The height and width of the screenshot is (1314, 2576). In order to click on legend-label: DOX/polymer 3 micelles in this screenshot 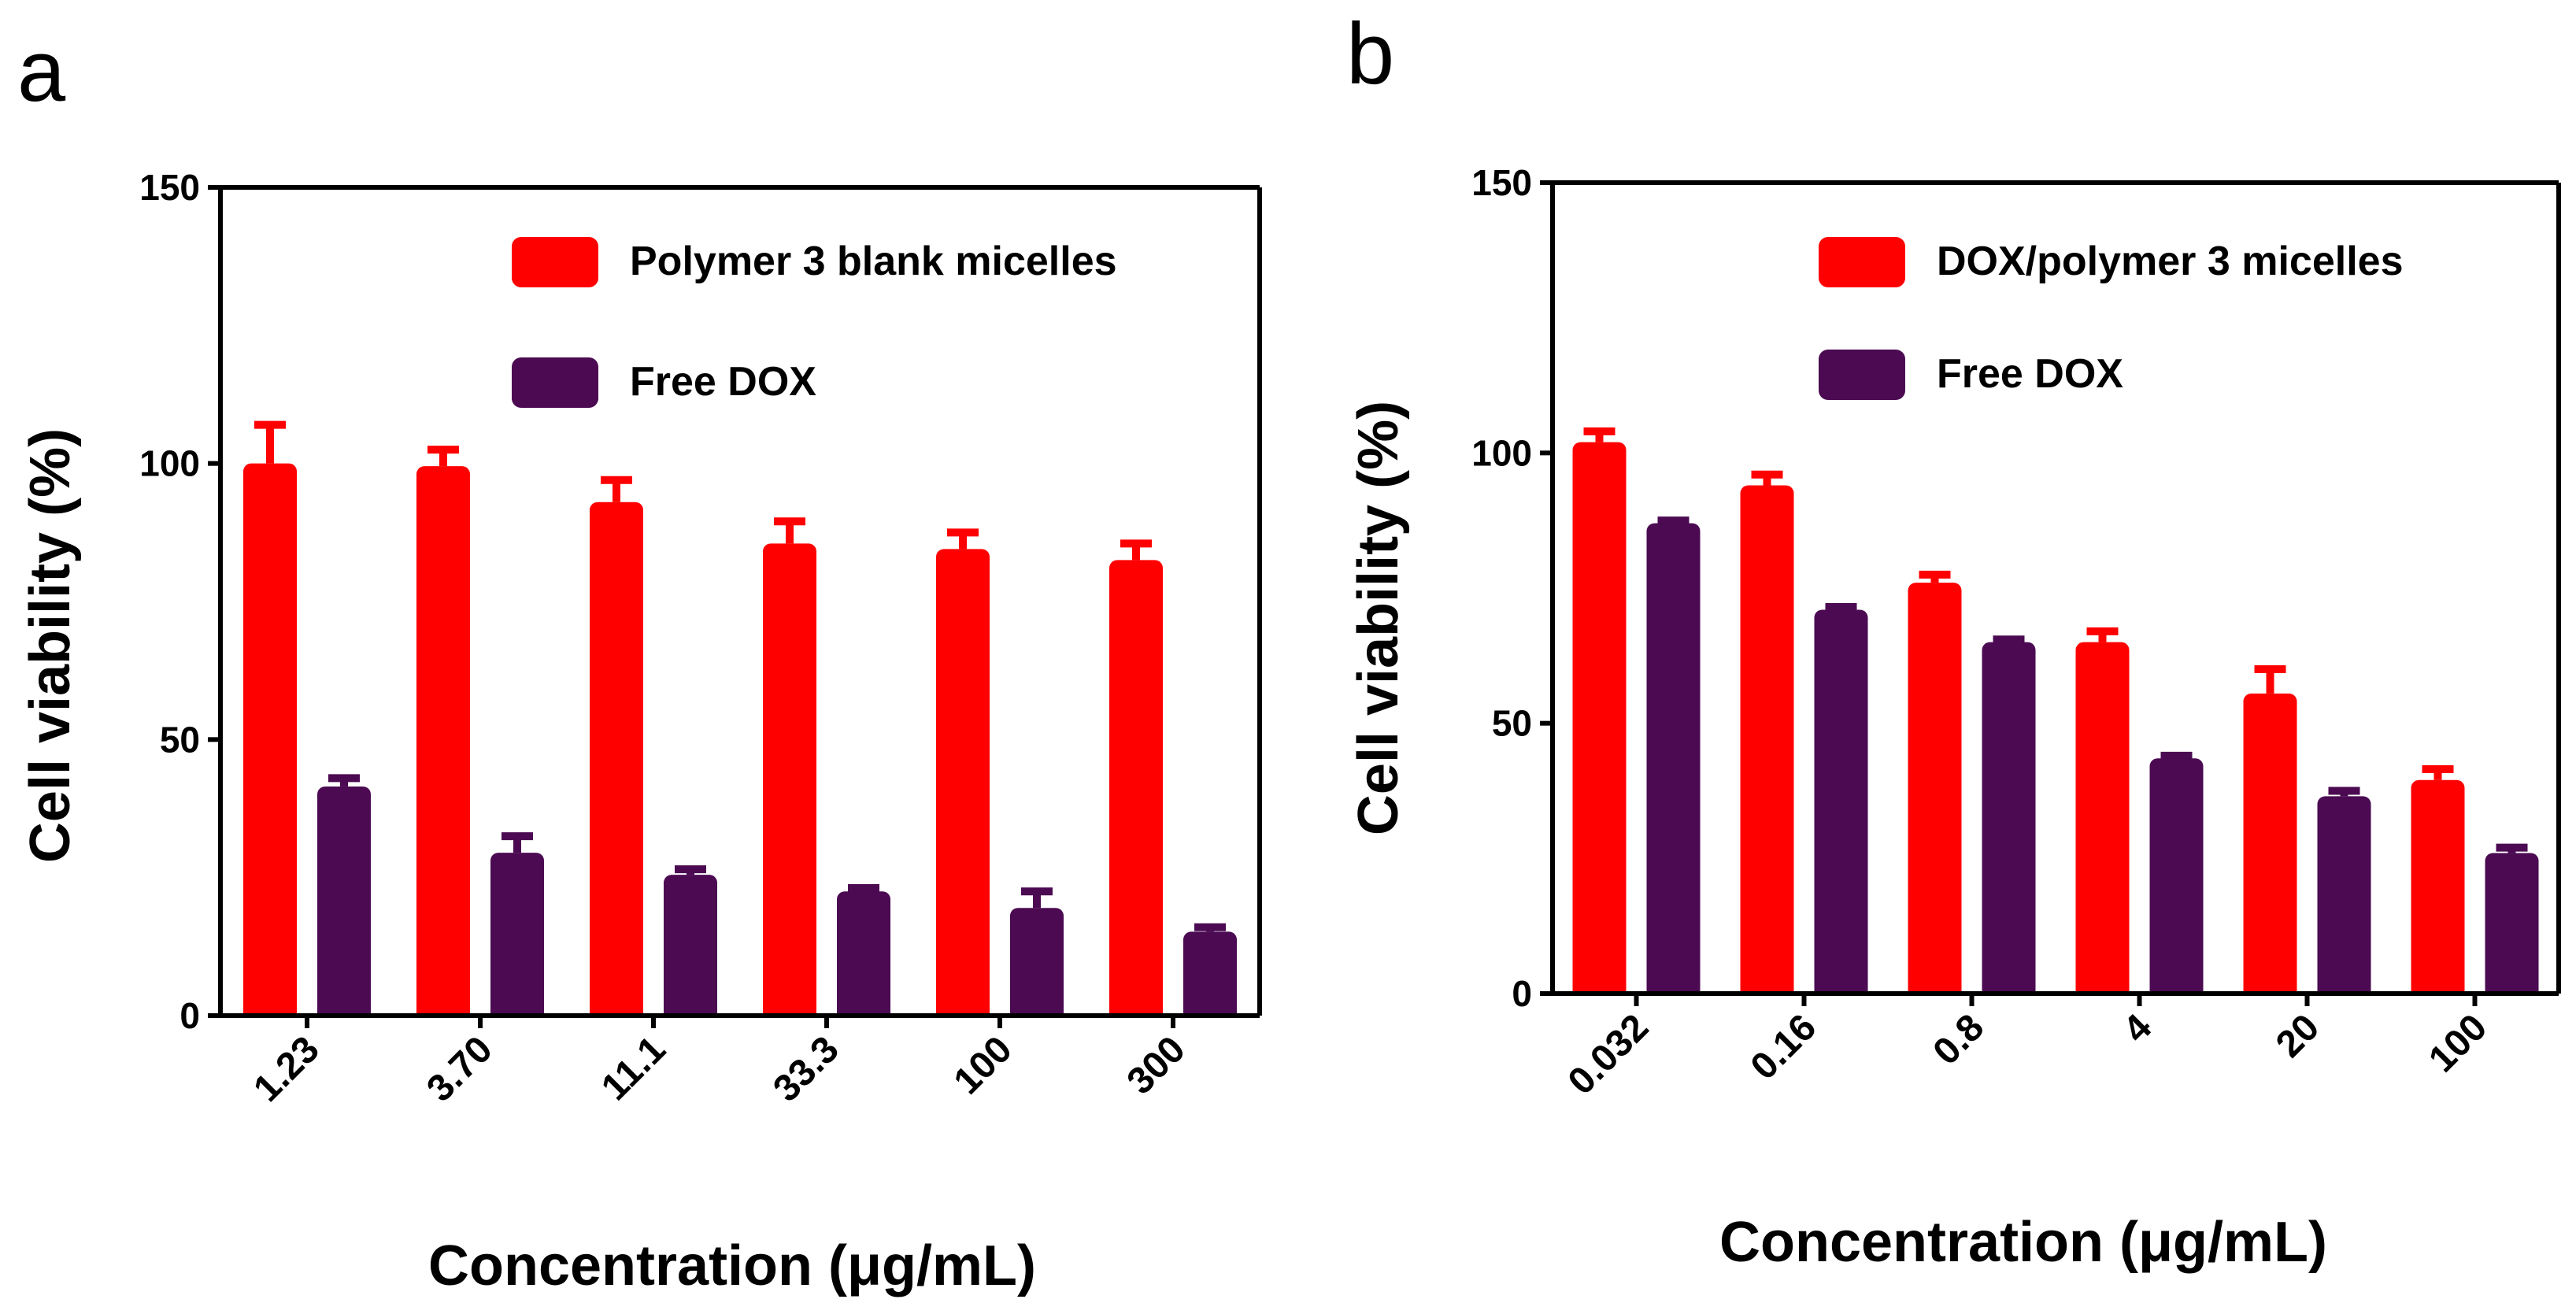, I will do `click(2170, 261)`.